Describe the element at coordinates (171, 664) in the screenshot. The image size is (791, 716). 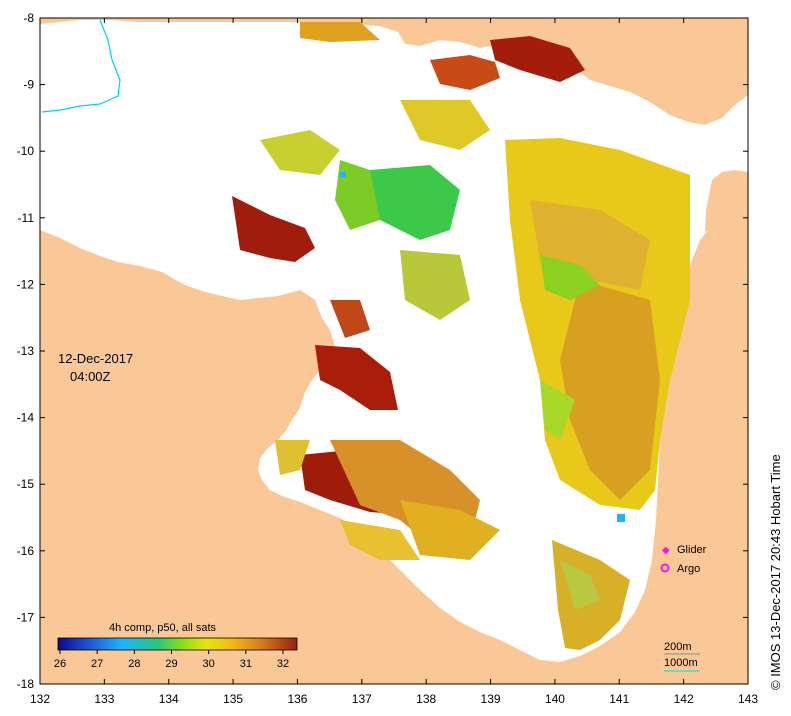
I see `colorbar-tick-label: 29` at that location.